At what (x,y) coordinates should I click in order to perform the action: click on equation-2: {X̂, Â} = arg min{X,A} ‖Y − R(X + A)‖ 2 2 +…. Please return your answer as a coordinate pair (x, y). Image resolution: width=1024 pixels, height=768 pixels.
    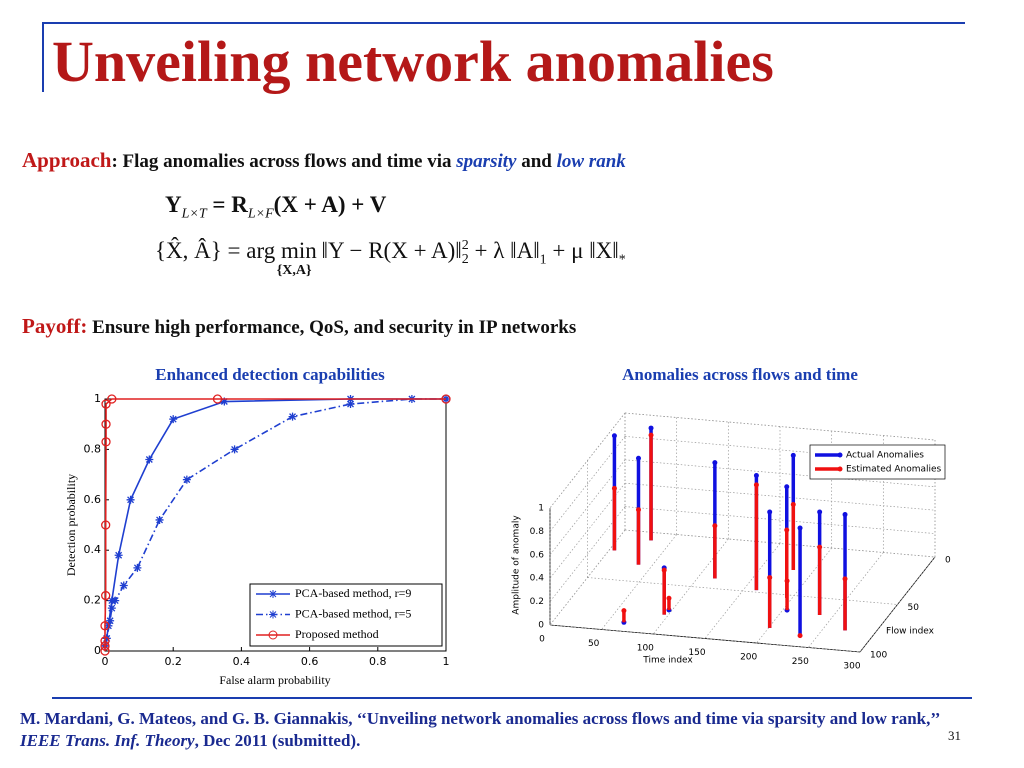
    Looking at the image, I should click on (390, 257).